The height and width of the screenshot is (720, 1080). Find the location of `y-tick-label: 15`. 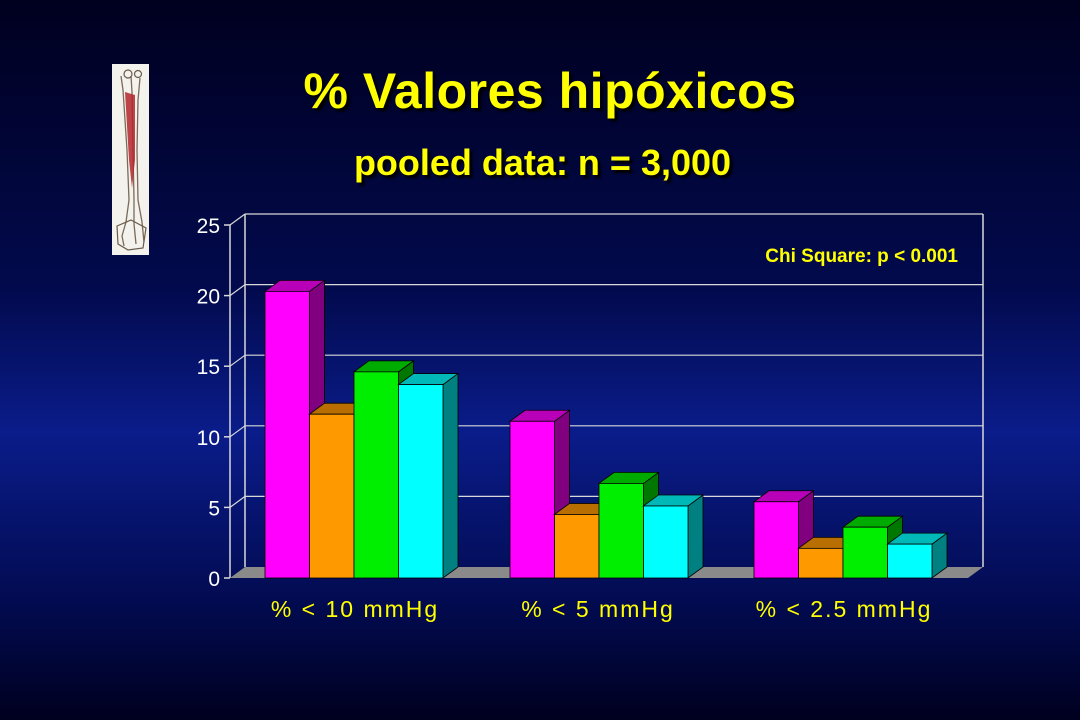

y-tick-label: 15 is located at coordinates (208, 367).